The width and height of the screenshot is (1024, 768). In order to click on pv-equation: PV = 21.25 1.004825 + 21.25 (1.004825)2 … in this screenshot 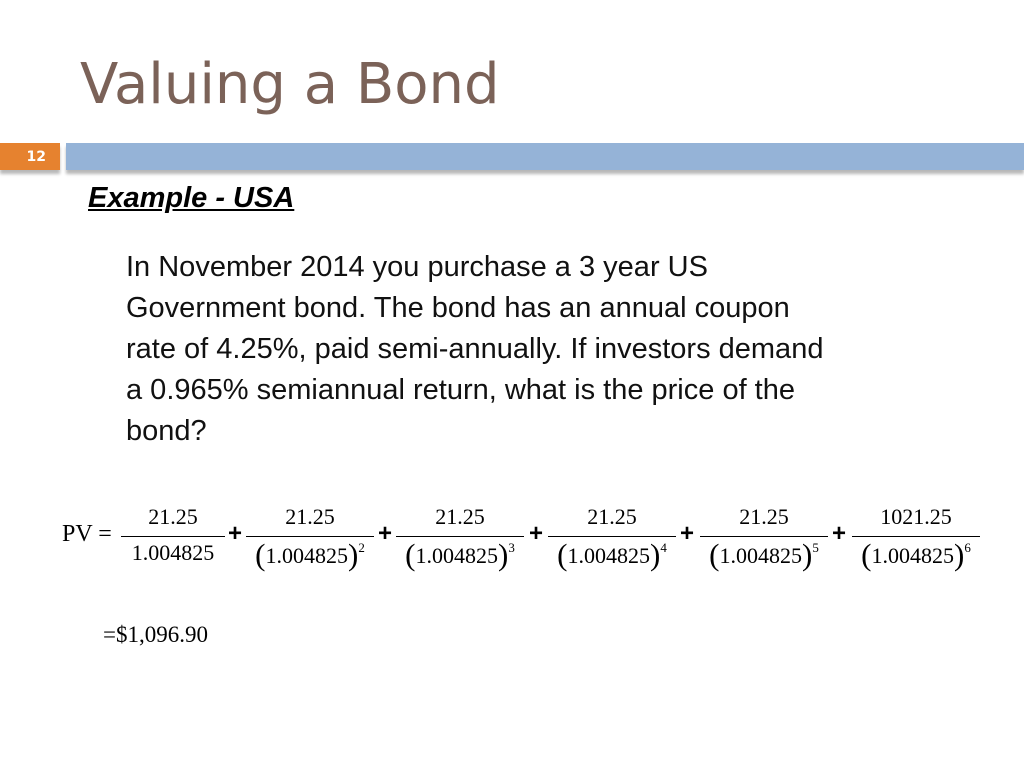, I will do `click(540, 540)`.